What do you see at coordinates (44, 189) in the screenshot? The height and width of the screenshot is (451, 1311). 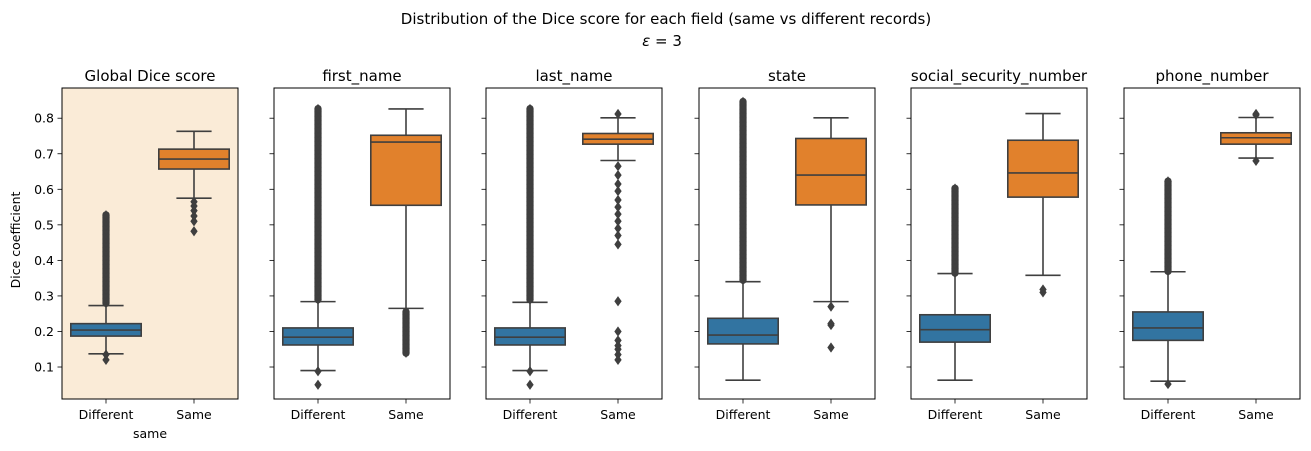 I see `y-tick-label: 0.6` at bounding box center [44, 189].